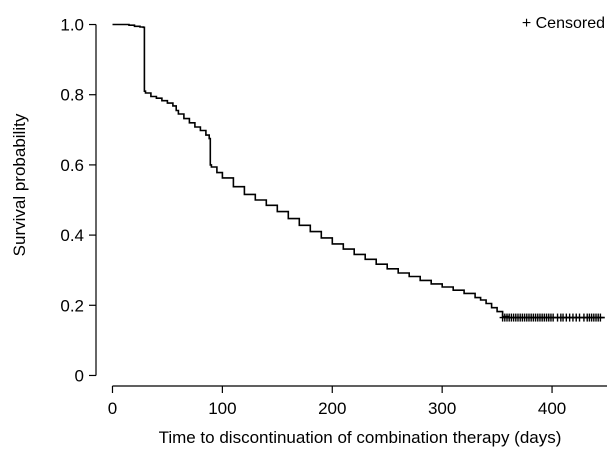  I want to click on legend-censored: + Censored, so click(563, 23).